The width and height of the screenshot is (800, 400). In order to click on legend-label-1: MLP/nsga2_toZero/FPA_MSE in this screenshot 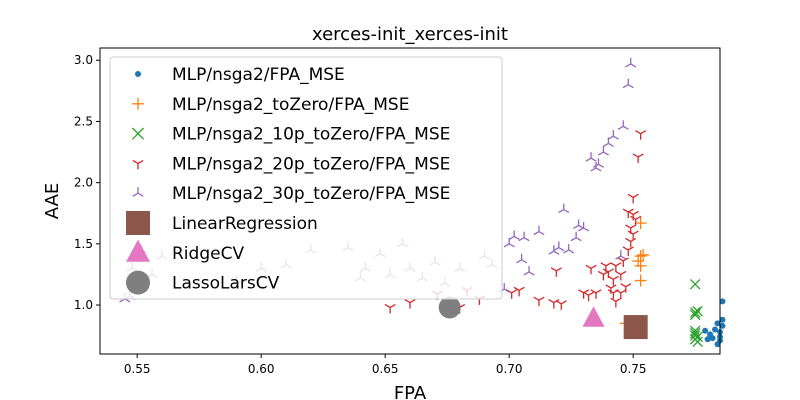, I will do `click(290, 105)`.